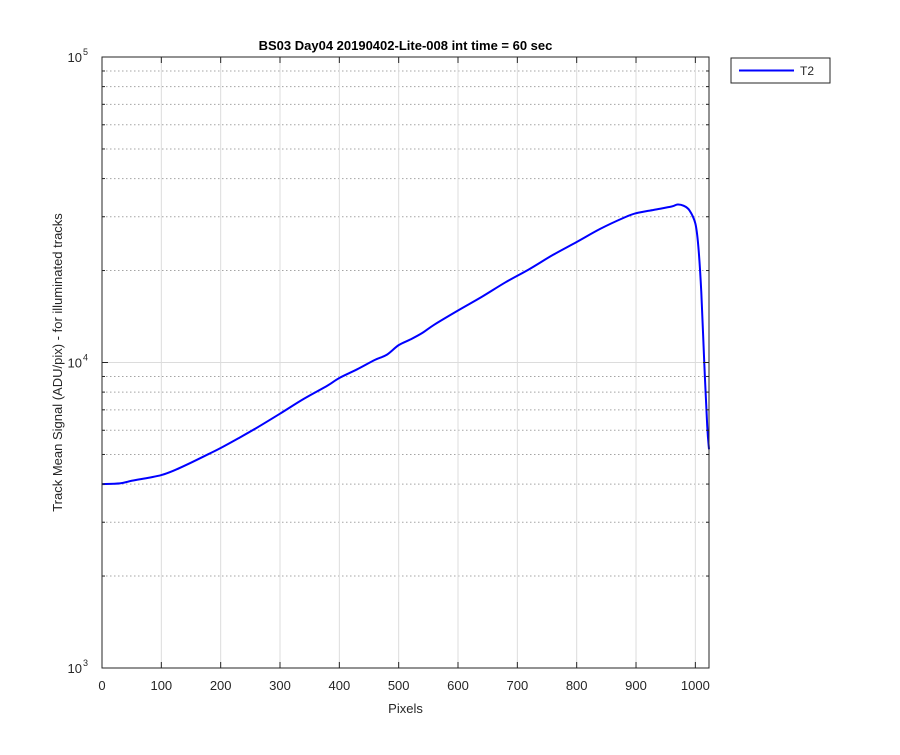 The image size is (900, 755). I want to click on legend: T2, so click(780, 70).